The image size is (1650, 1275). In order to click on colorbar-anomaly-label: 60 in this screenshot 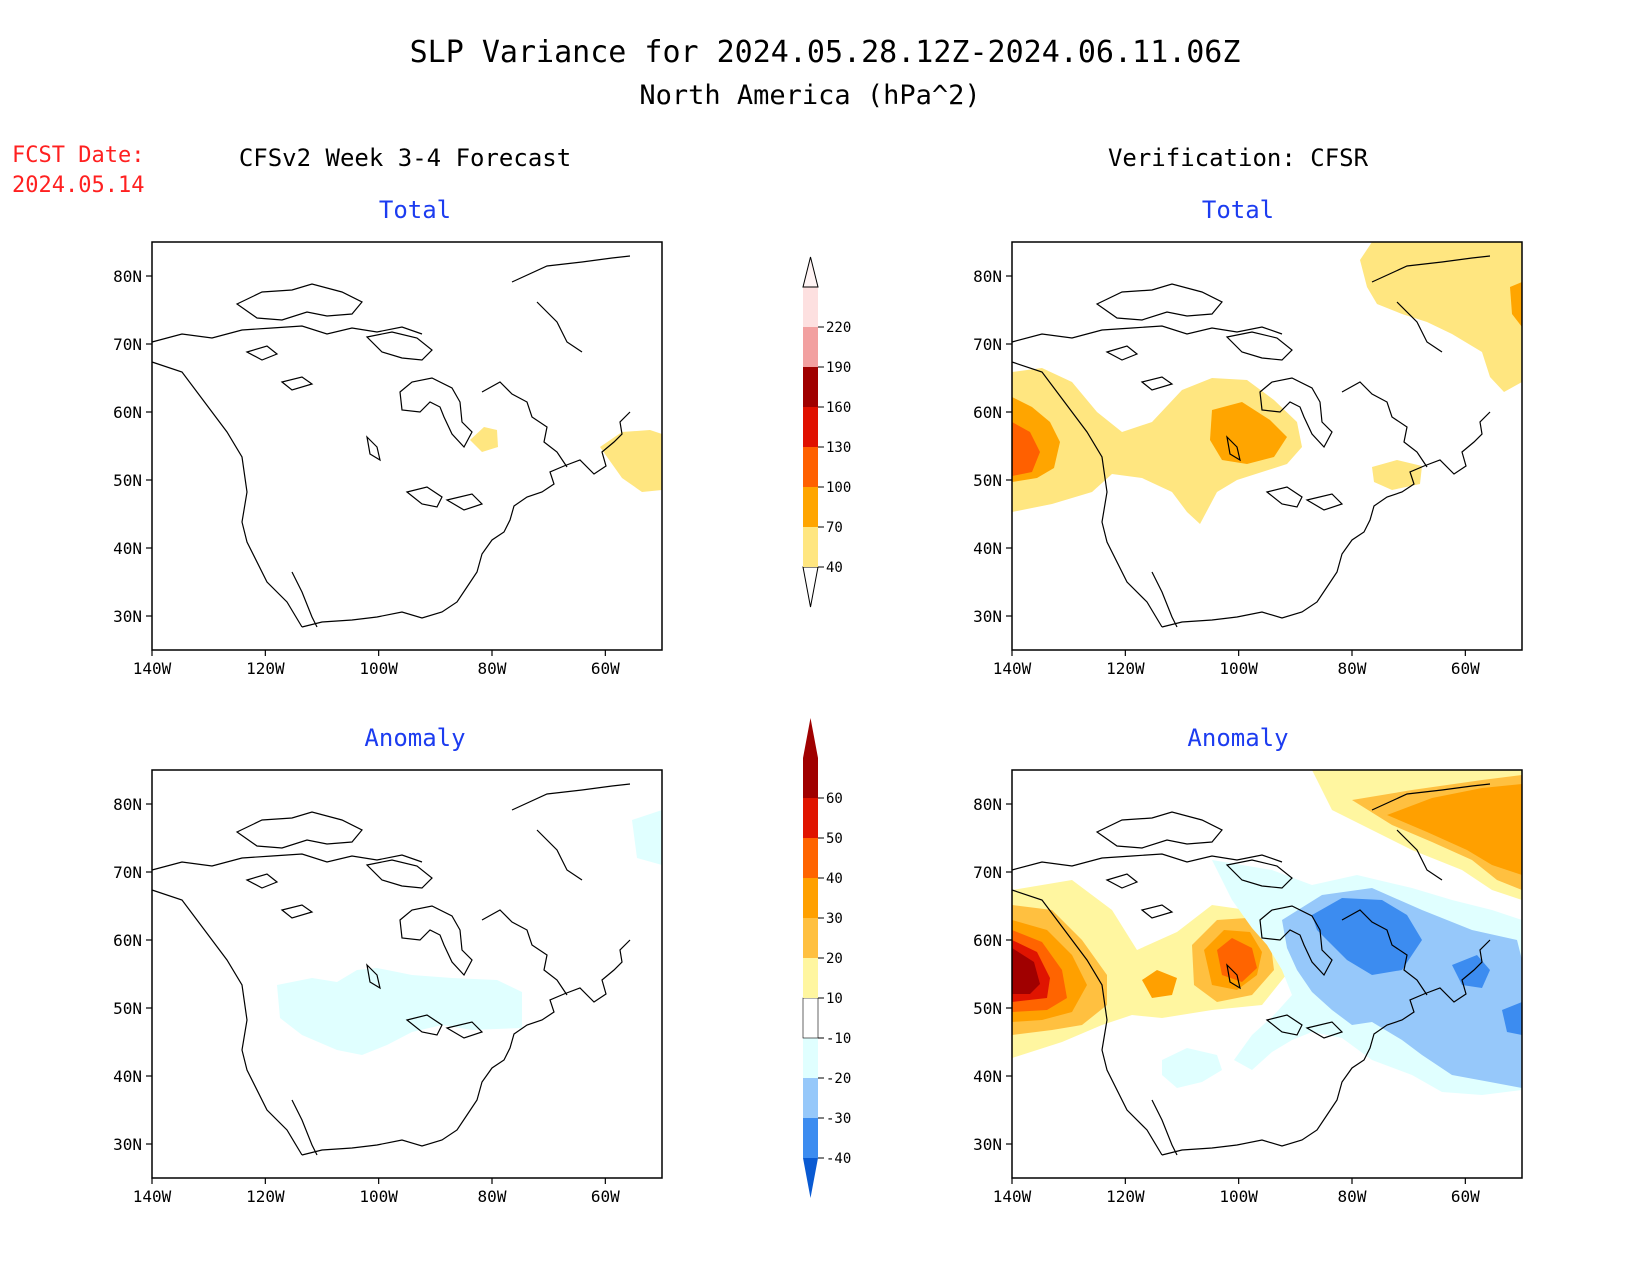, I will do `click(834, 799)`.